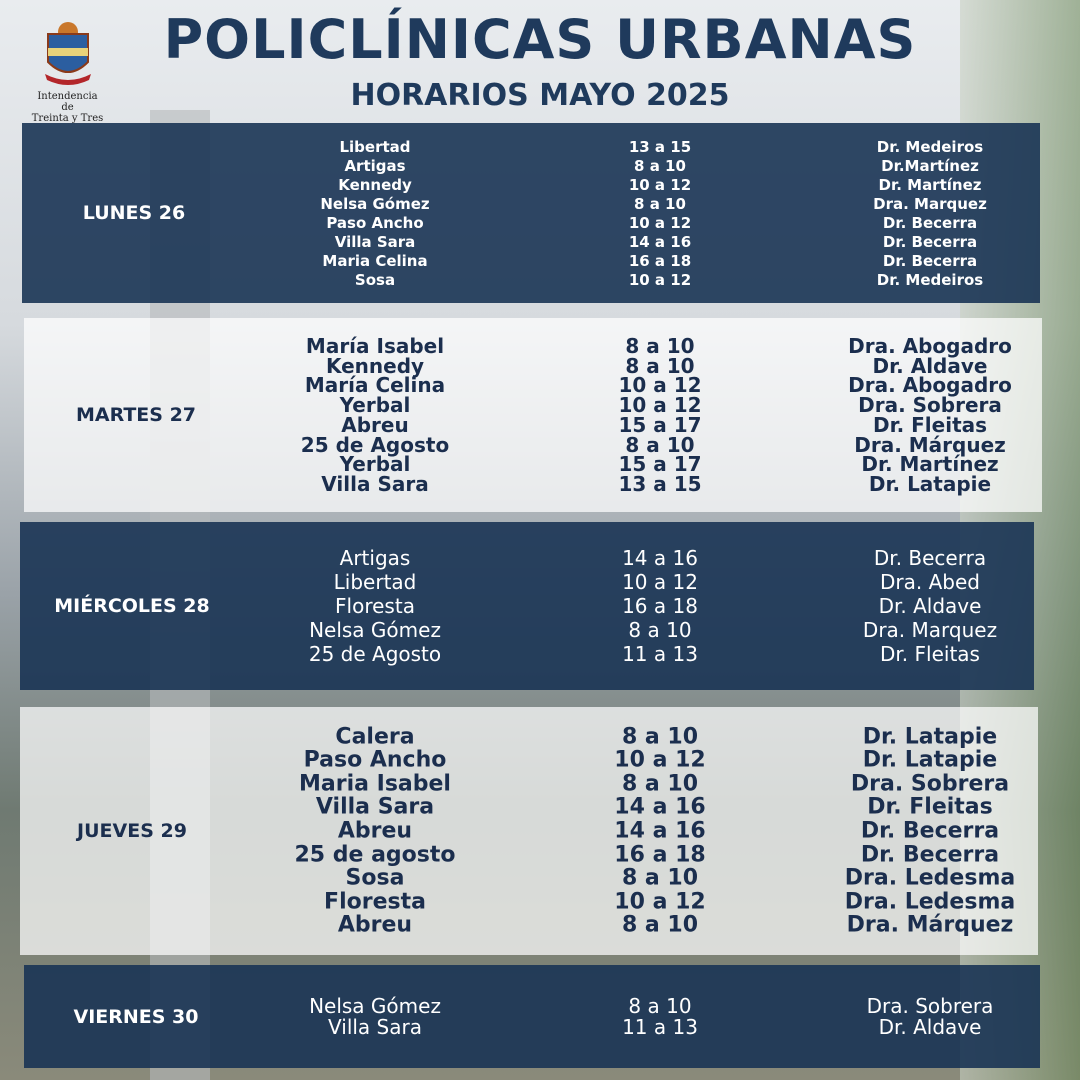 The width and height of the screenshot is (1080, 1080). What do you see at coordinates (375, 385) in the screenshot?
I see `place: María Celina` at bounding box center [375, 385].